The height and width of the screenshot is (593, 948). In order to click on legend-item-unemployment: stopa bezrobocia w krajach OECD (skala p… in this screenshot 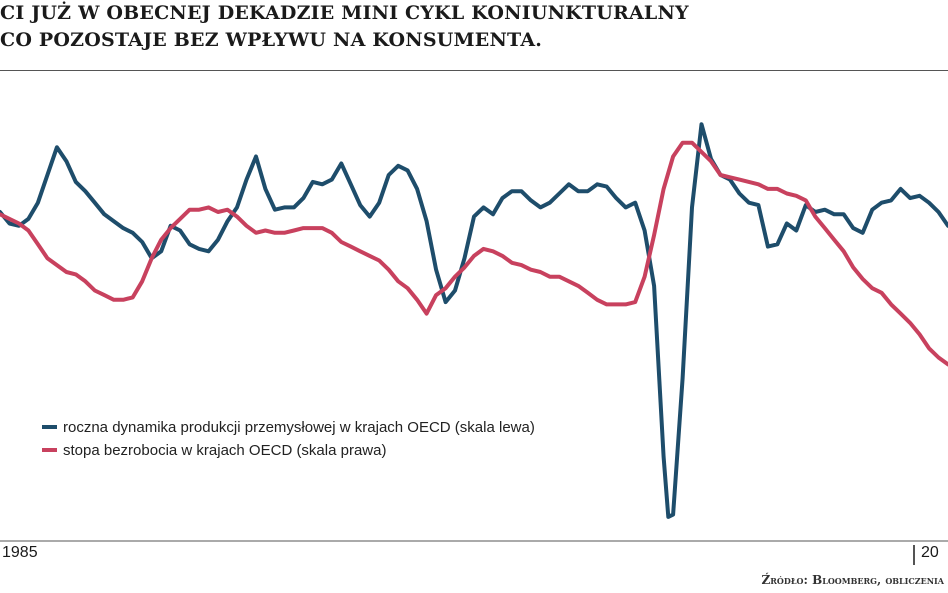, I will do `click(214, 450)`.